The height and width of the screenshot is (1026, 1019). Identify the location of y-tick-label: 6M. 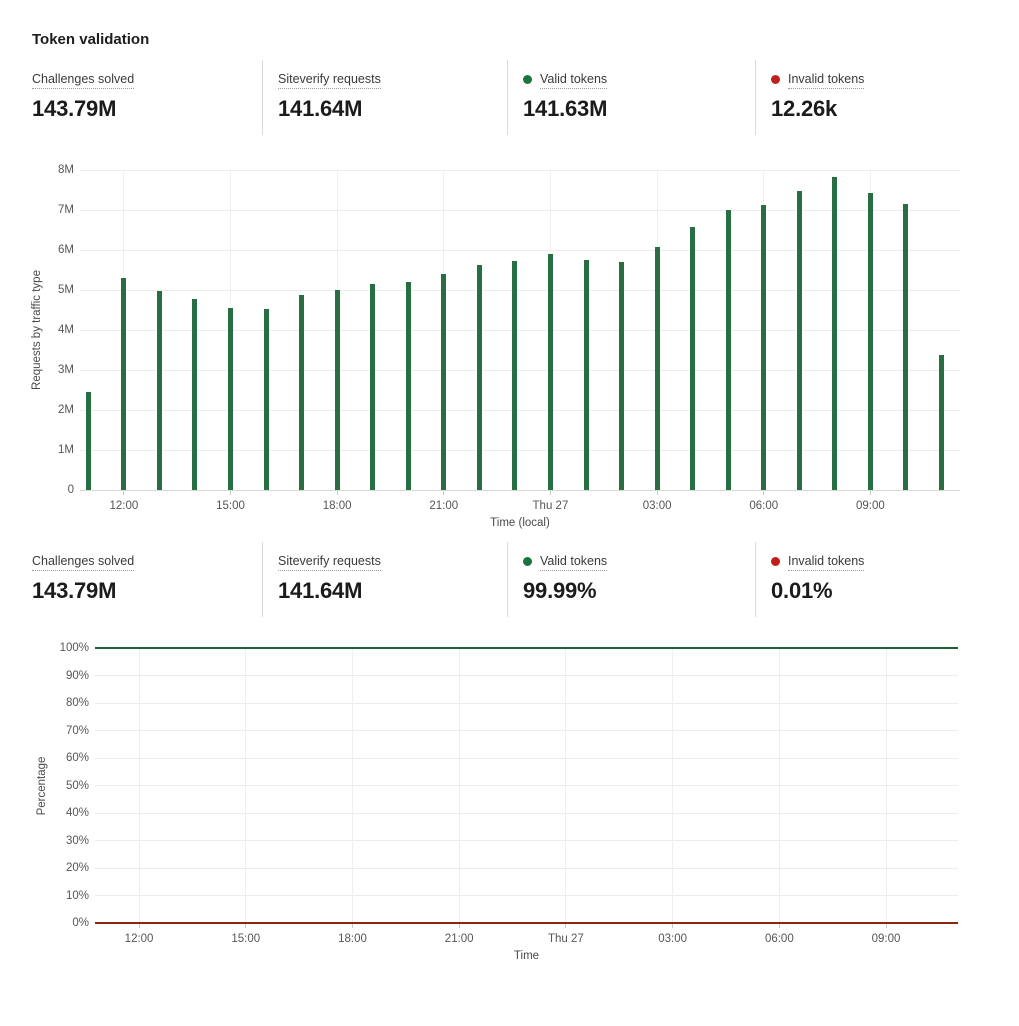
(66, 250).